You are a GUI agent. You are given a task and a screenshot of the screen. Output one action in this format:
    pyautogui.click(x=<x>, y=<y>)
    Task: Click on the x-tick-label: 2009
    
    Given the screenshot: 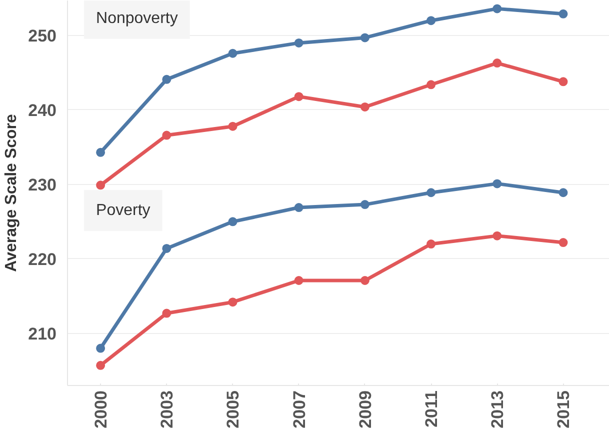 What is the action you would take?
    pyautogui.click(x=365, y=409)
    